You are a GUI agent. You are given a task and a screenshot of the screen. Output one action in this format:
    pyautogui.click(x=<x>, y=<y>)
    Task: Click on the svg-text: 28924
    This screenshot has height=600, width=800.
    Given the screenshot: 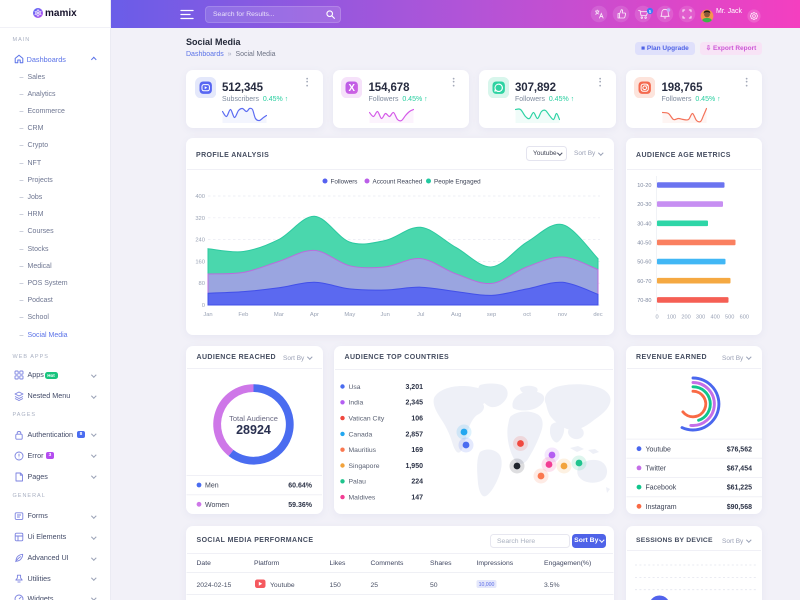 What is the action you would take?
    pyautogui.click(x=253, y=430)
    